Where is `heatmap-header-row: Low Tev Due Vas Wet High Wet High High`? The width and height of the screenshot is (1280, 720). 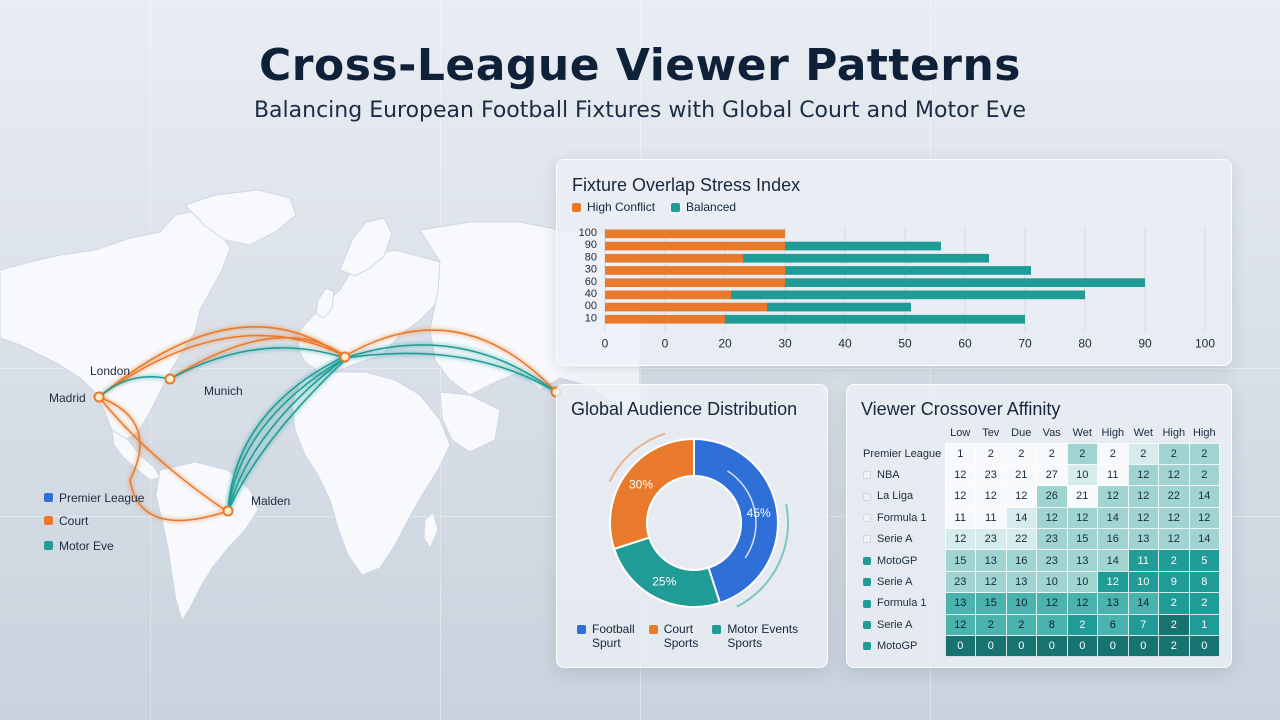
heatmap-header-row: Low Tev Due Vas Wet High Wet High High is located at coordinates (1040, 433).